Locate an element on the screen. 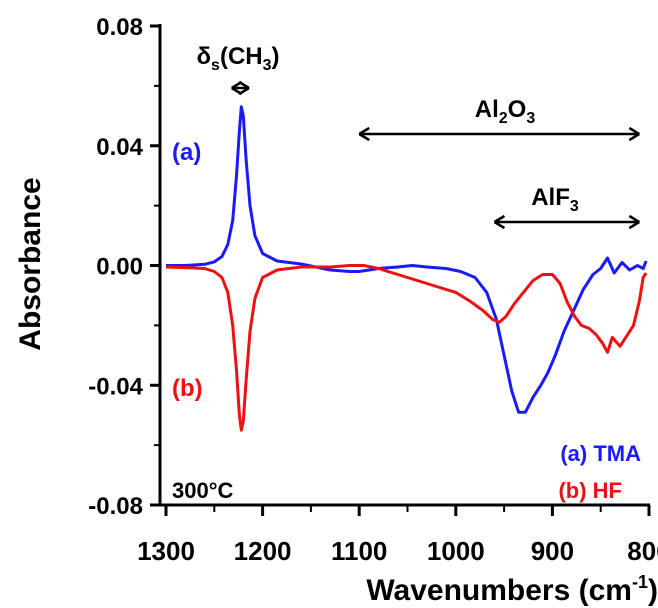 The width and height of the screenshot is (658, 608). trace-label-a: (a) is located at coordinates (186, 152).